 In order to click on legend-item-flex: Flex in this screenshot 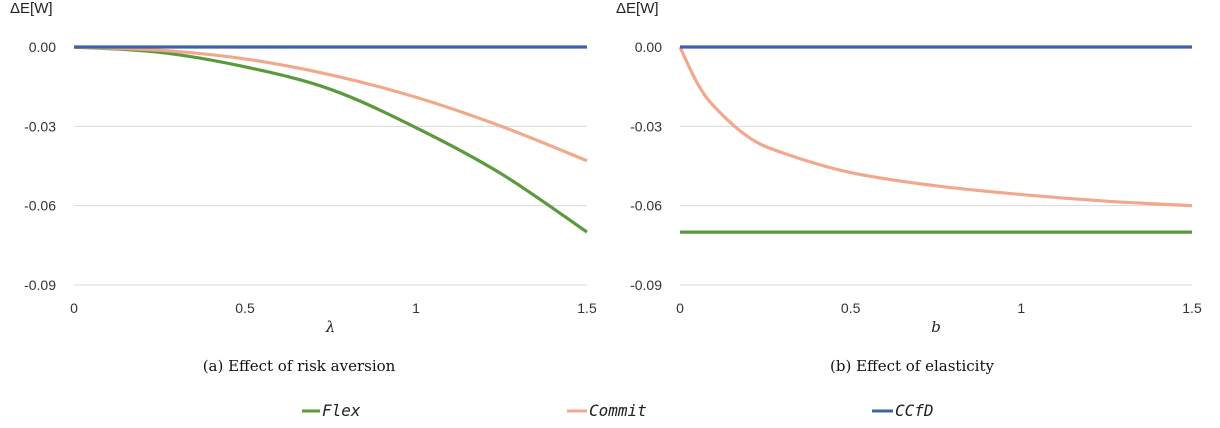, I will do `click(331, 410)`.